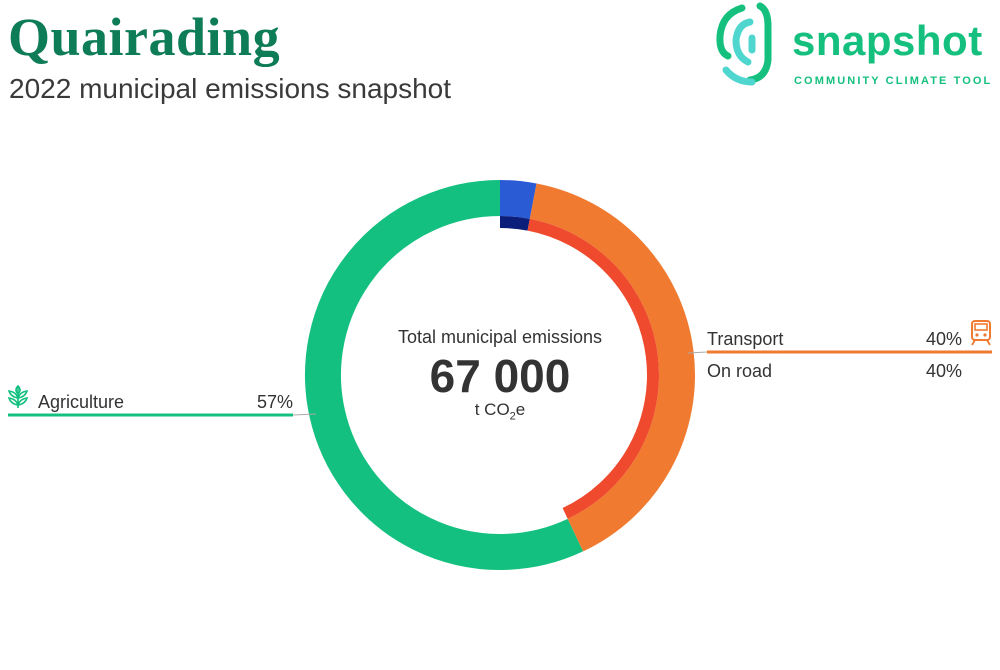 The width and height of the screenshot is (1000, 670). What do you see at coordinates (81, 402) in the screenshot?
I see `legend-agriculture-label: Agriculture` at bounding box center [81, 402].